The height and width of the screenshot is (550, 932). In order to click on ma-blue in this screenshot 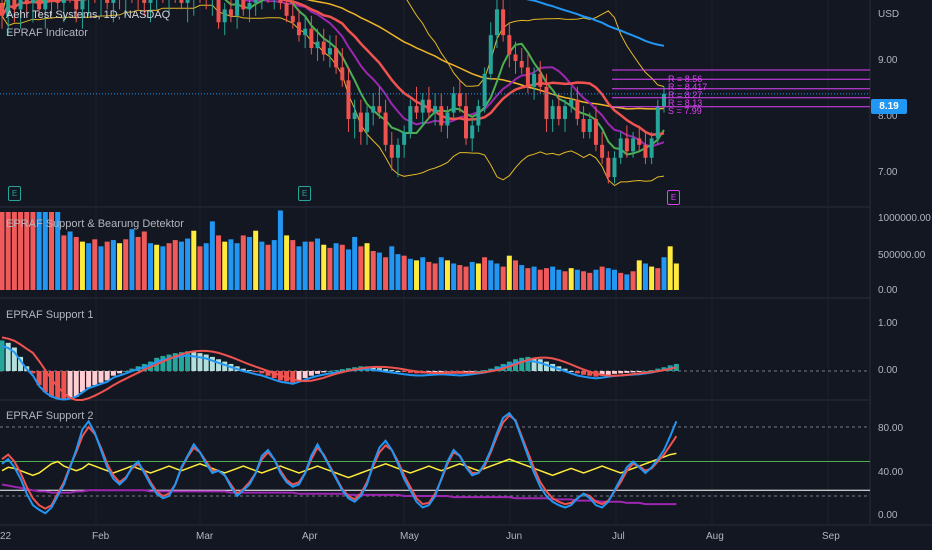, I will do `click(595, 23)`.